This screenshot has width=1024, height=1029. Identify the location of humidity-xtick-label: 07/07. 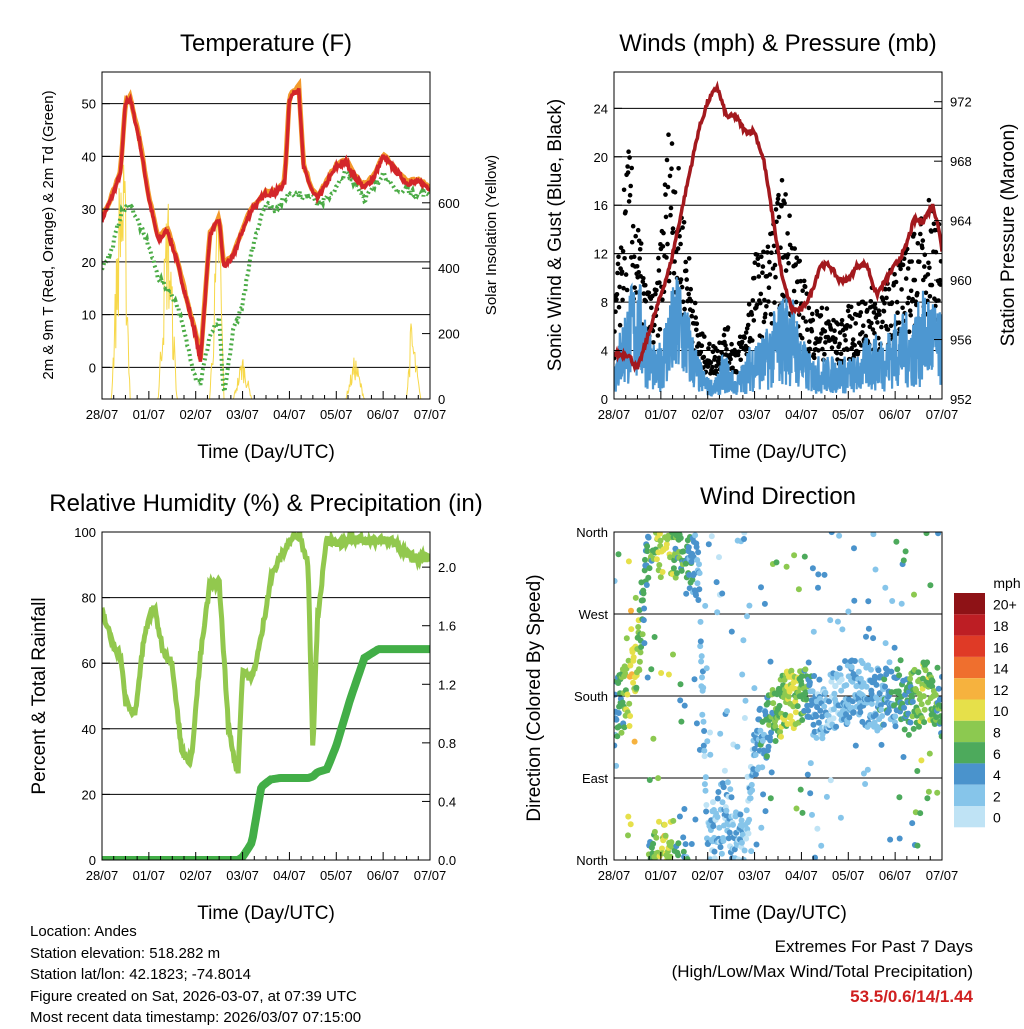
(430, 875).